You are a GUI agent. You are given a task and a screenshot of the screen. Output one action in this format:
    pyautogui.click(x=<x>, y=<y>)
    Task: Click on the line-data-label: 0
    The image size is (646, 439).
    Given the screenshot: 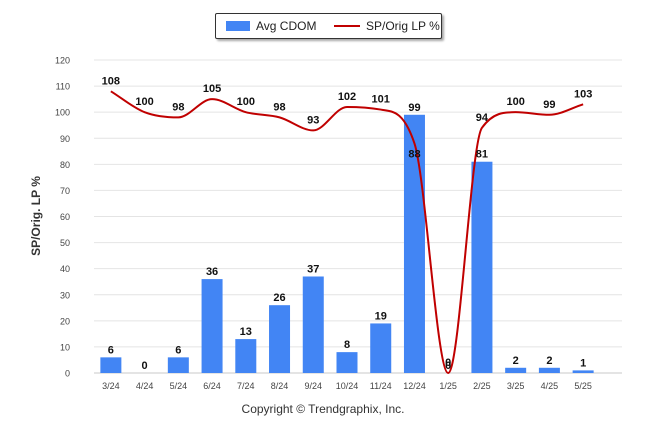 What is the action you would take?
    pyautogui.click(x=448, y=363)
    